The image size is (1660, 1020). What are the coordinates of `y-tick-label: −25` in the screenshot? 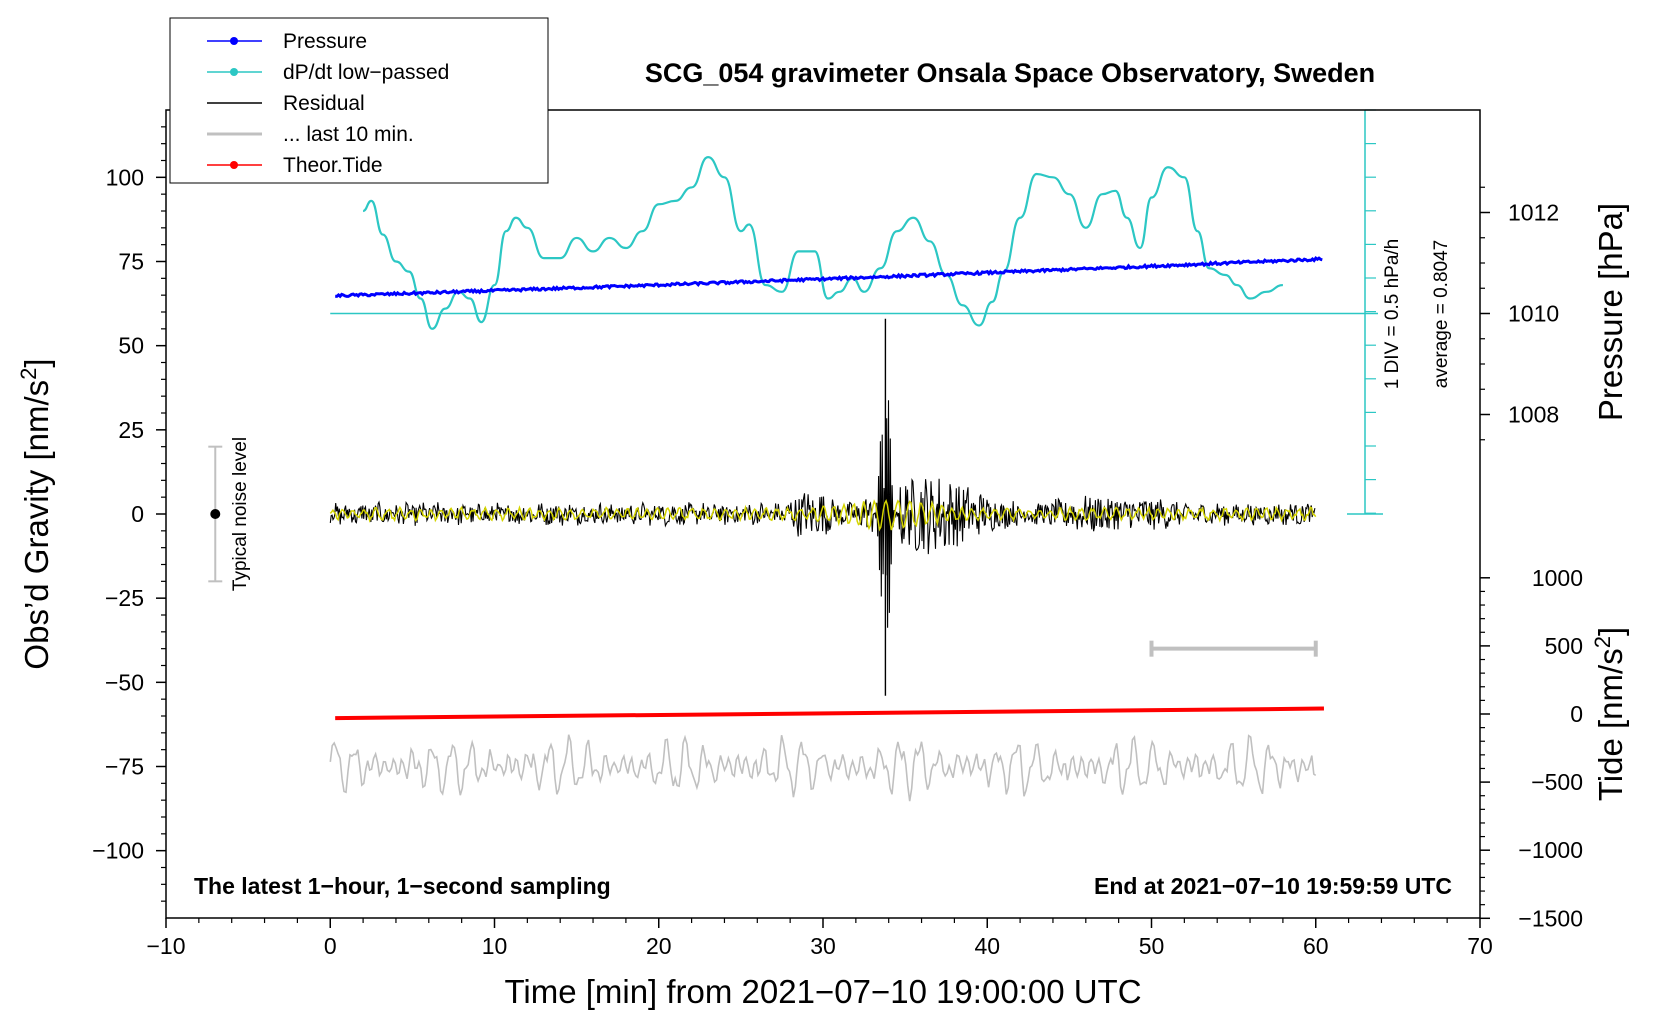 It's located at (124, 598).